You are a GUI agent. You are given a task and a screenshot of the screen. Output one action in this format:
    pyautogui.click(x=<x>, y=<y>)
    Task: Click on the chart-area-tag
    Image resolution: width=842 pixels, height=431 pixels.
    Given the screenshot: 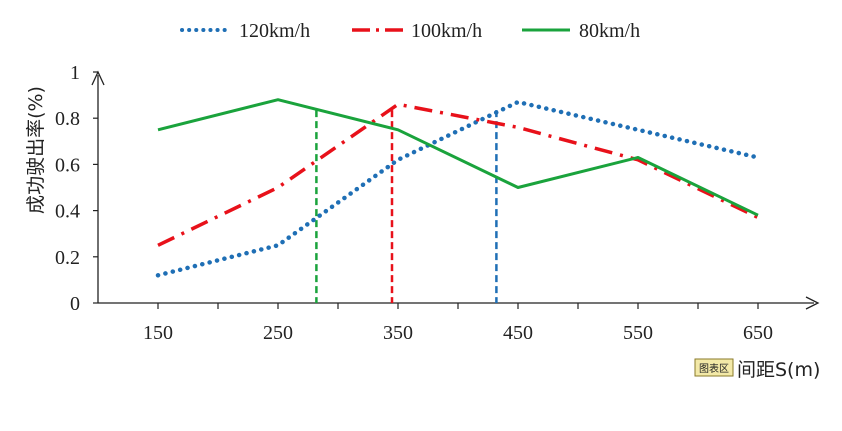 What is the action you would take?
    pyautogui.click(x=714, y=367)
    